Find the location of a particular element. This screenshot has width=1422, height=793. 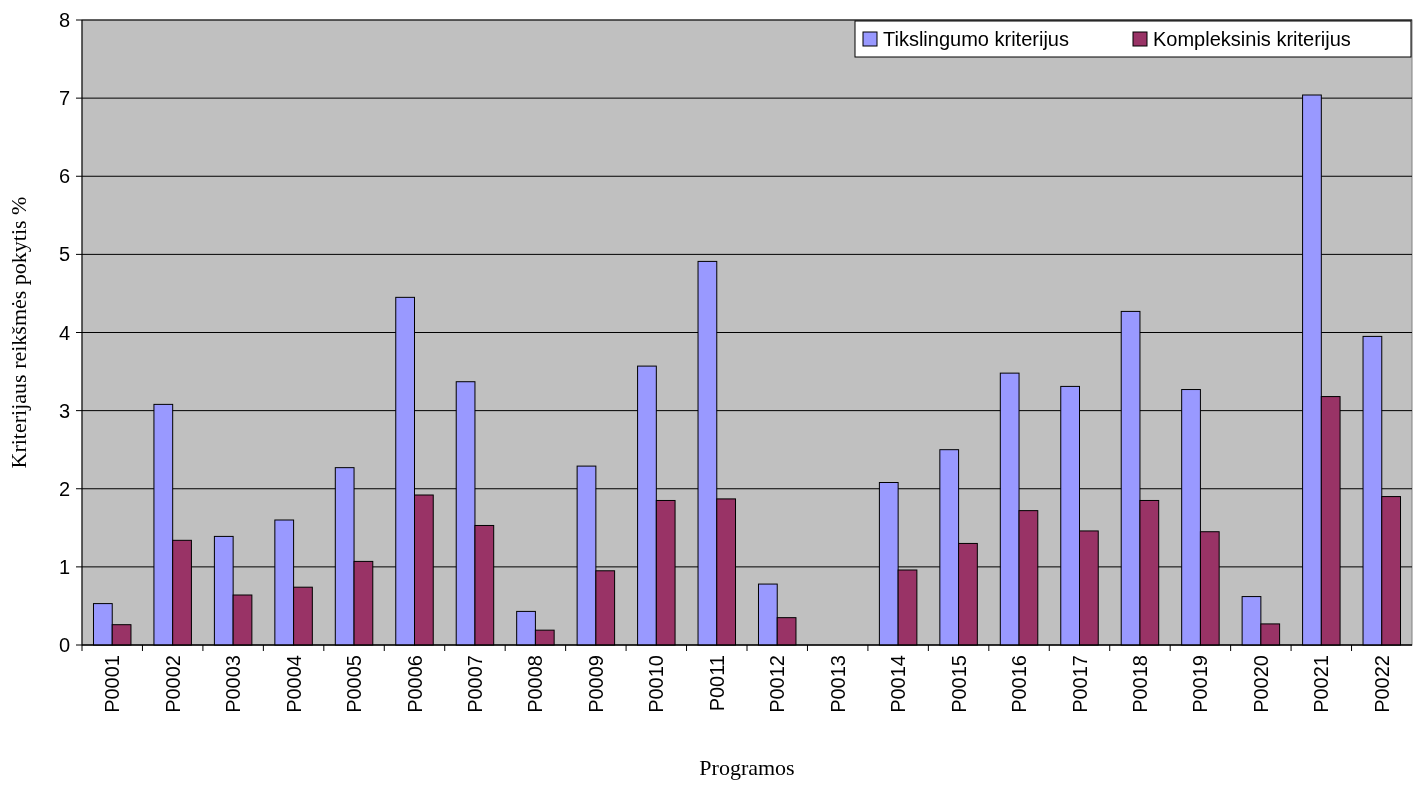

y-tick-label: 6 is located at coordinates (64, 176).